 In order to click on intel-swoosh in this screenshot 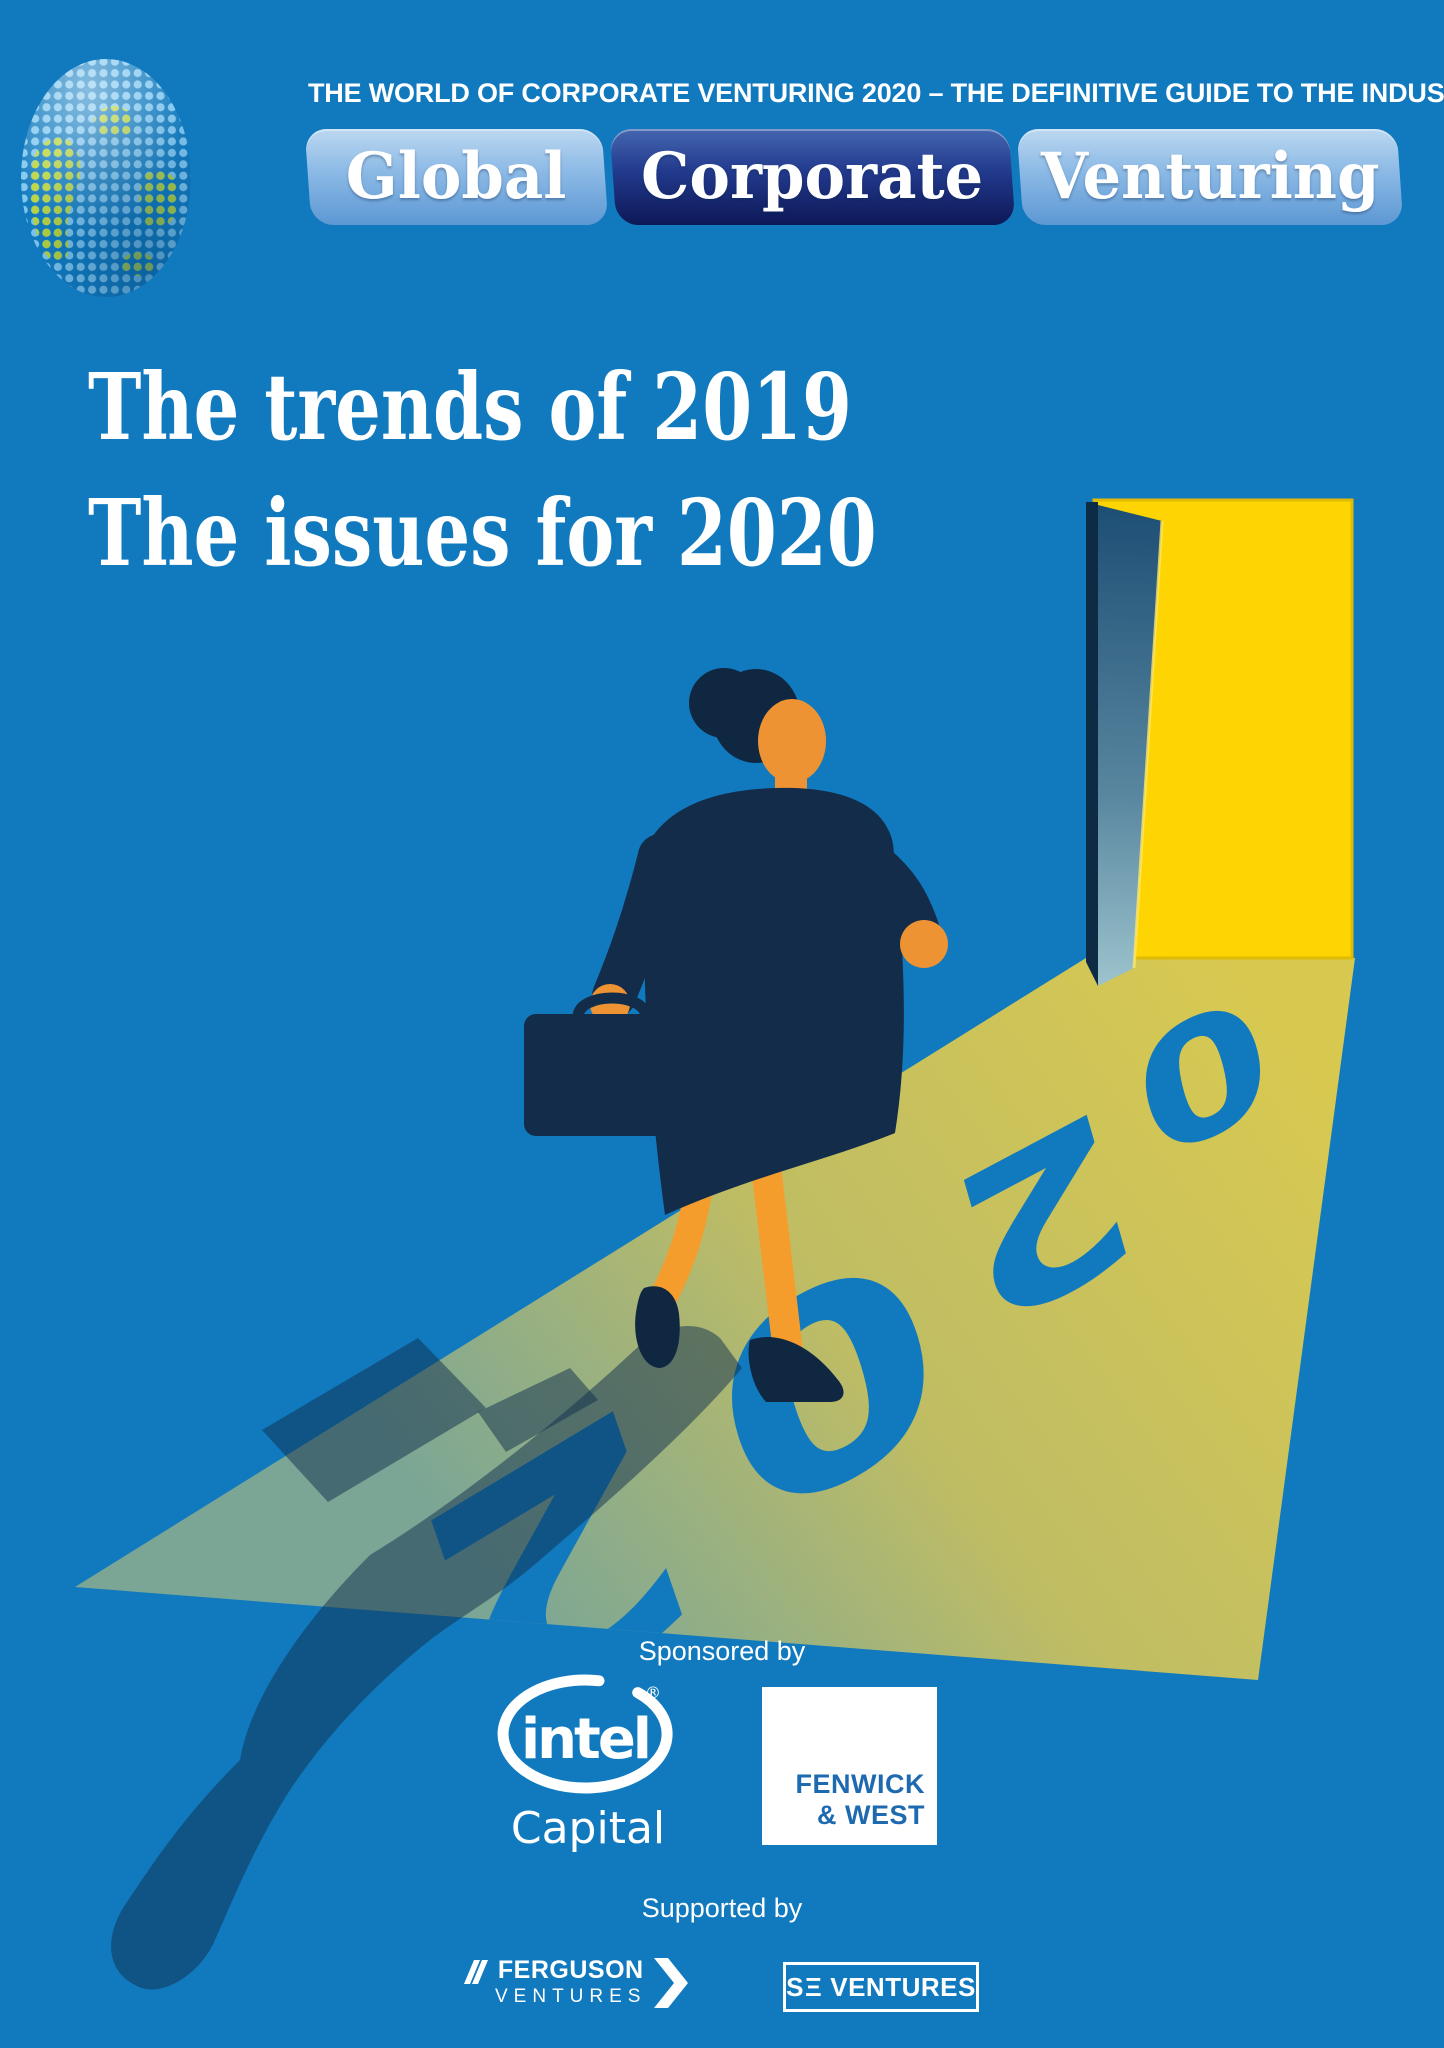, I will do `click(585, 1734)`.